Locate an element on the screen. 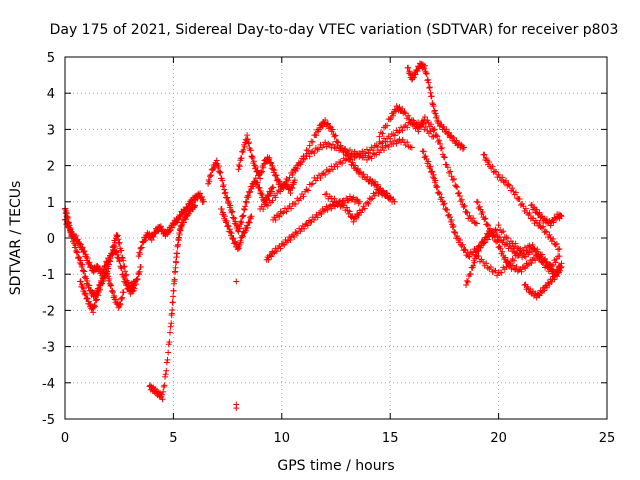  y-tick-label: -3 is located at coordinates (48, 348).